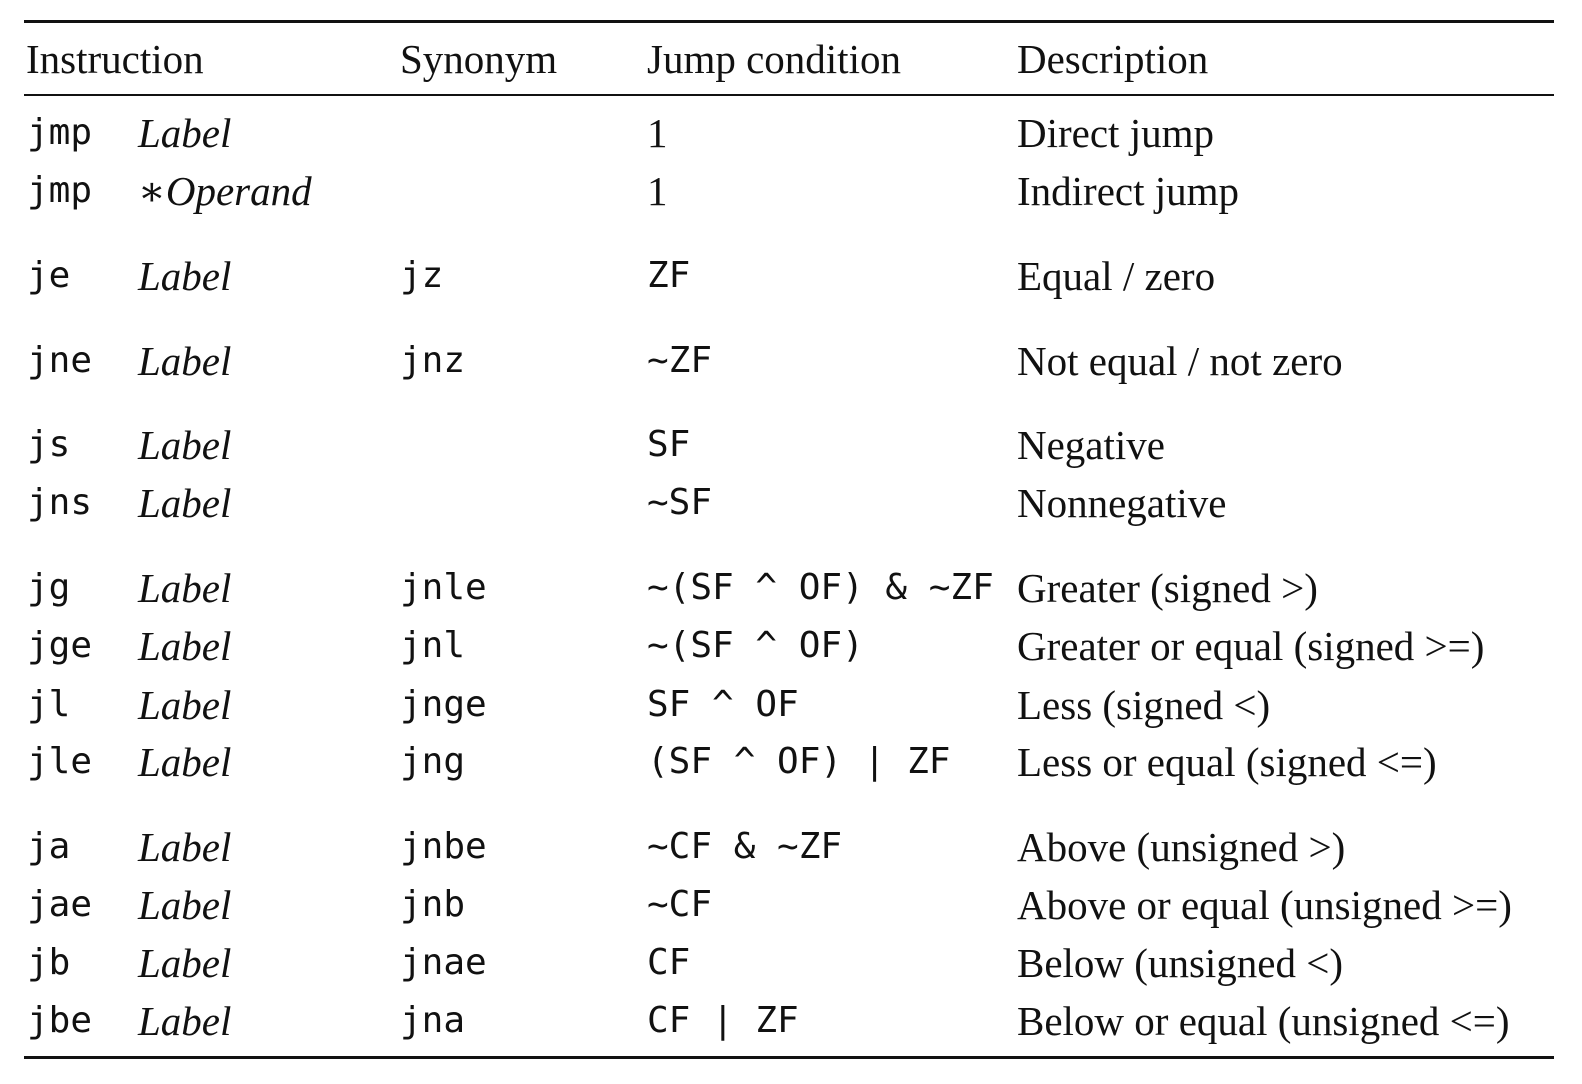  I want to click on description: Direct jump, so click(1115, 133).